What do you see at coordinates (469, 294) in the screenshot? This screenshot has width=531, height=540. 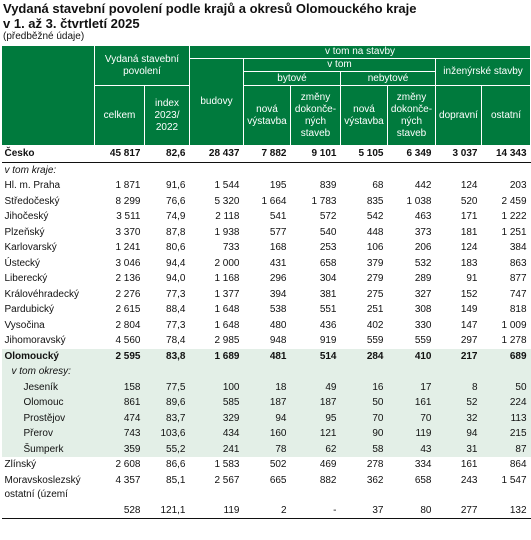 I see `cell-value: 152` at bounding box center [469, 294].